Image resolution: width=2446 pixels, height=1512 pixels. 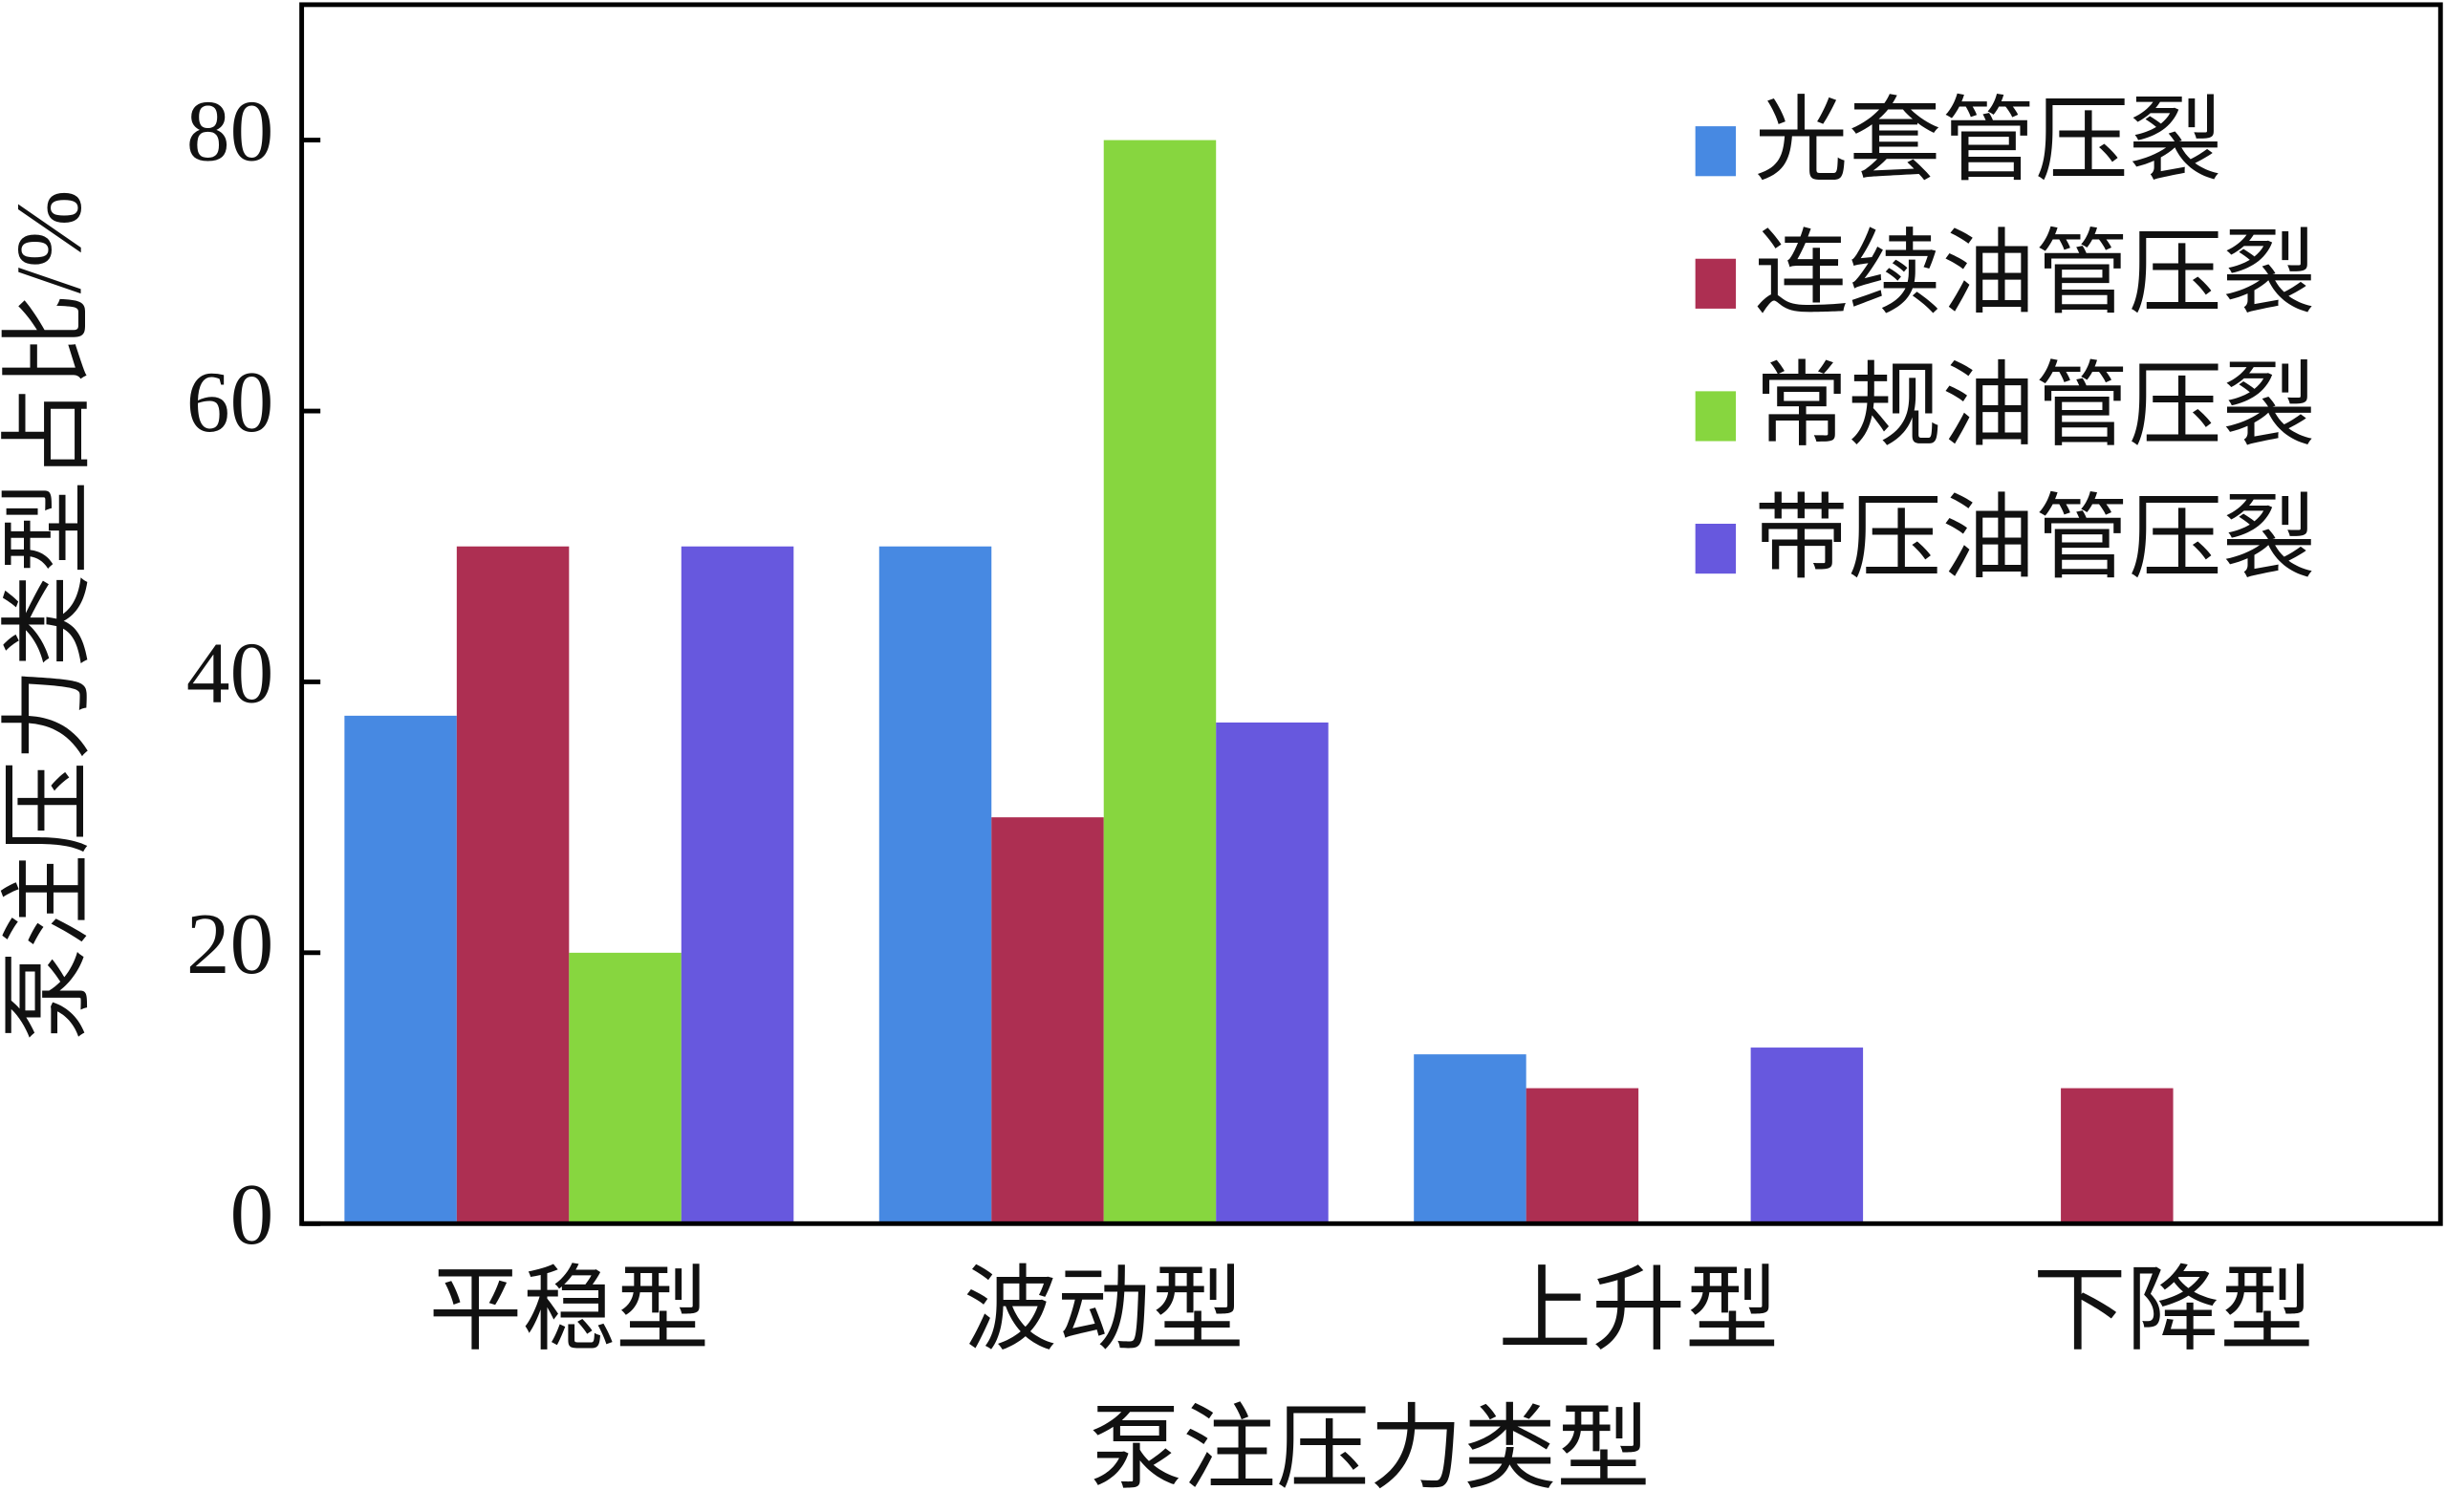 I want to click on x-tick-label: 波动型, so click(x=1104, y=1311).